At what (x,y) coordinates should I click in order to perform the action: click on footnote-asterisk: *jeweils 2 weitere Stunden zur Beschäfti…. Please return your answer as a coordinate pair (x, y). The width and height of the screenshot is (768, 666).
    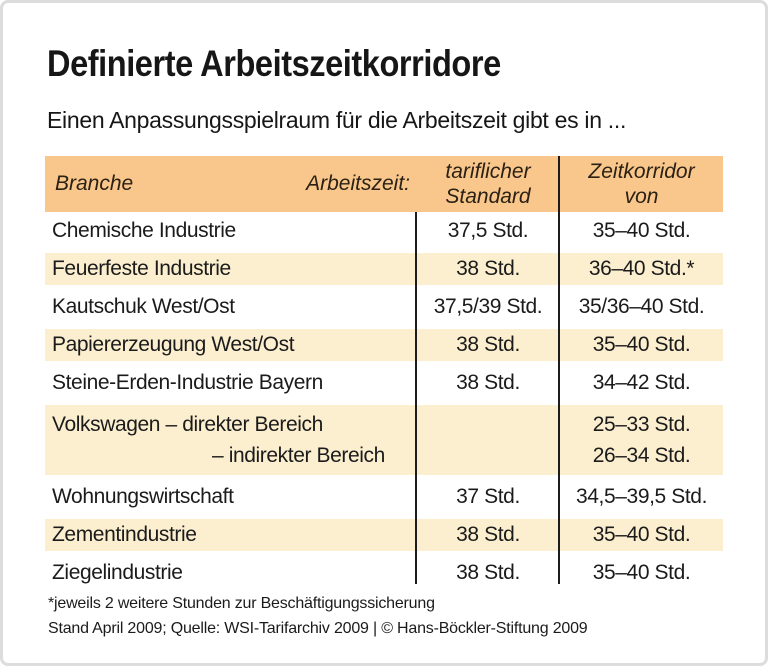
    Looking at the image, I should click on (241, 603).